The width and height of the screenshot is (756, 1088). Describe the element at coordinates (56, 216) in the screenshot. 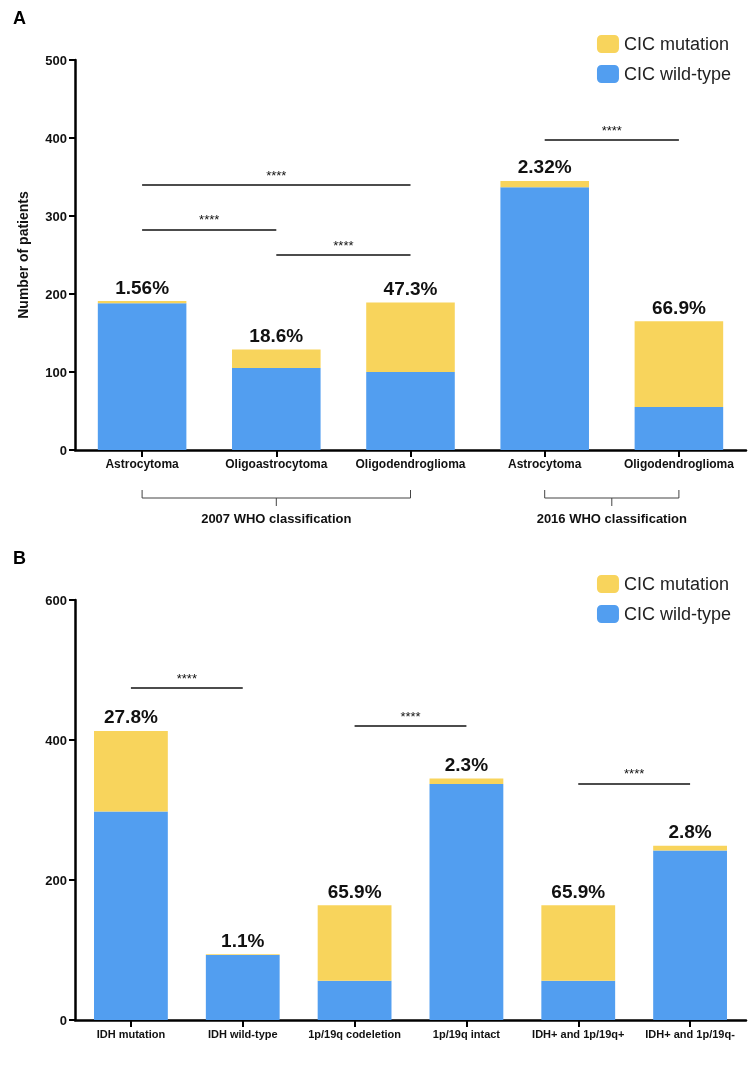

I see `y-tick-label: 300` at that location.